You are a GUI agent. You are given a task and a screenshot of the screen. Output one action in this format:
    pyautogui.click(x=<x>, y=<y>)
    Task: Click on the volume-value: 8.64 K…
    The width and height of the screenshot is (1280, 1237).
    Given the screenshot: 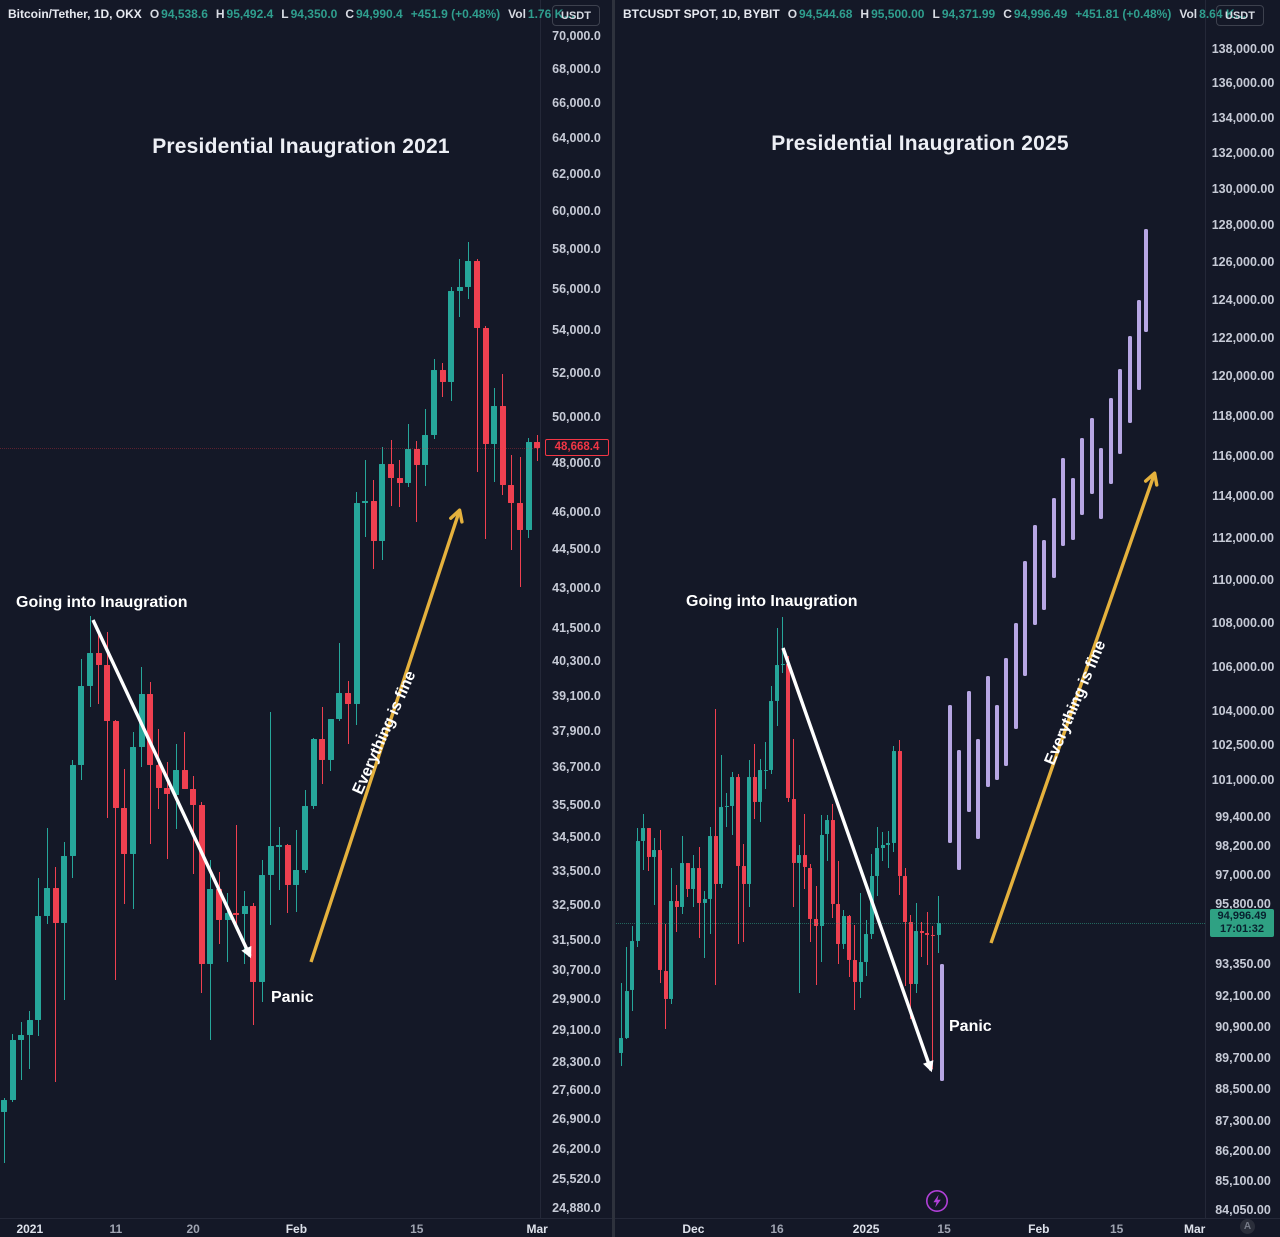 What is the action you would take?
    pyautogui.click(x=1223, y=14)
    